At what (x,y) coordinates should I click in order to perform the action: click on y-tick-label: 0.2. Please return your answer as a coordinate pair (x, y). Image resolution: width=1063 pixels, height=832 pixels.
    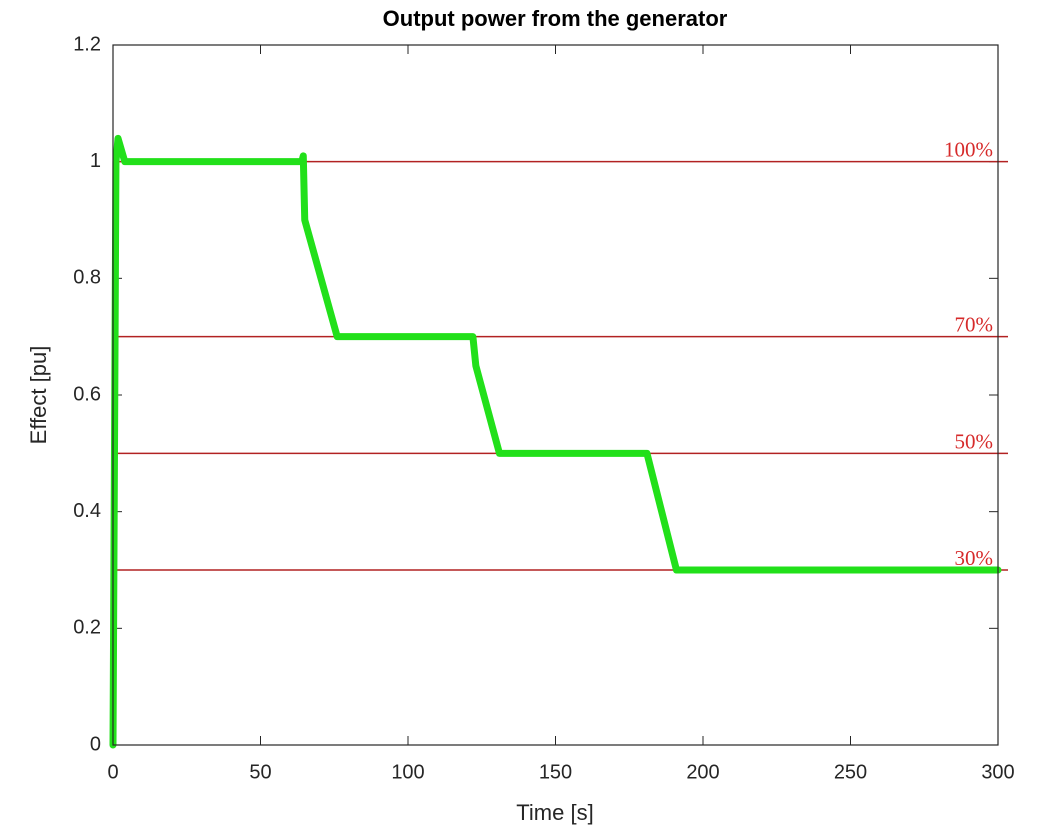
    Looking at the image, I should click on (87, 628).